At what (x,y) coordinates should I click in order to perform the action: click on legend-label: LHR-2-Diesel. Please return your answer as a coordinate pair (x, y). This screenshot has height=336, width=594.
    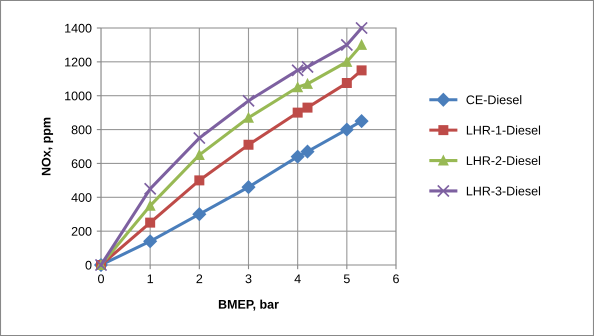
    Looking at the image, I should click on (503, 161).